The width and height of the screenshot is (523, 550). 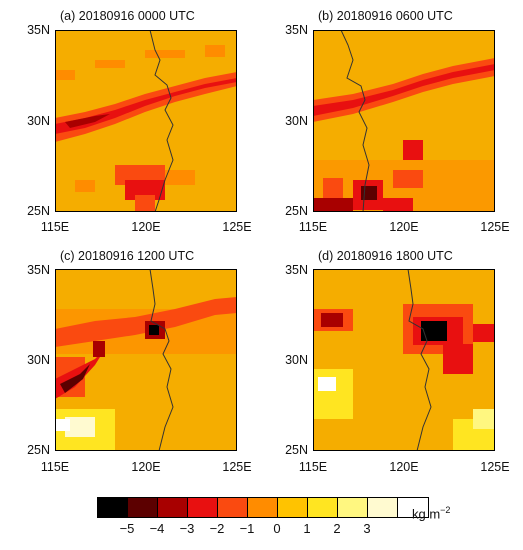 What do you see at coordinates (426, 514) in the screenshot?
I see `units-text: kg m` at bounding box center [426, 514].